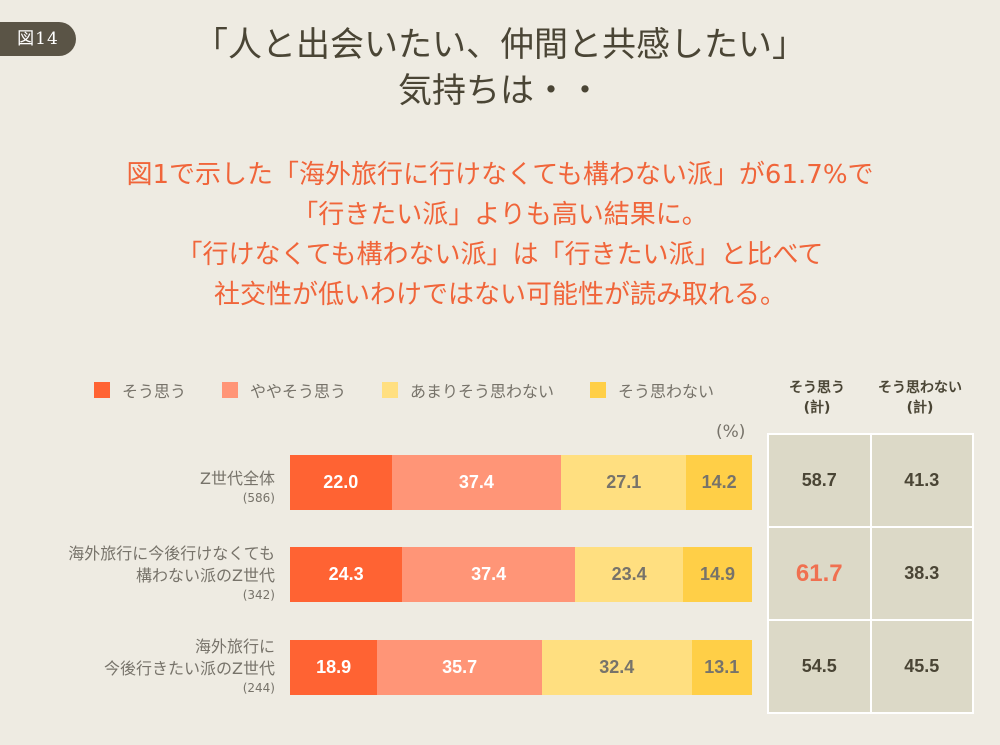  I want to click on bar-segment-somewhat-agree: 35.7, so click(459, 667).